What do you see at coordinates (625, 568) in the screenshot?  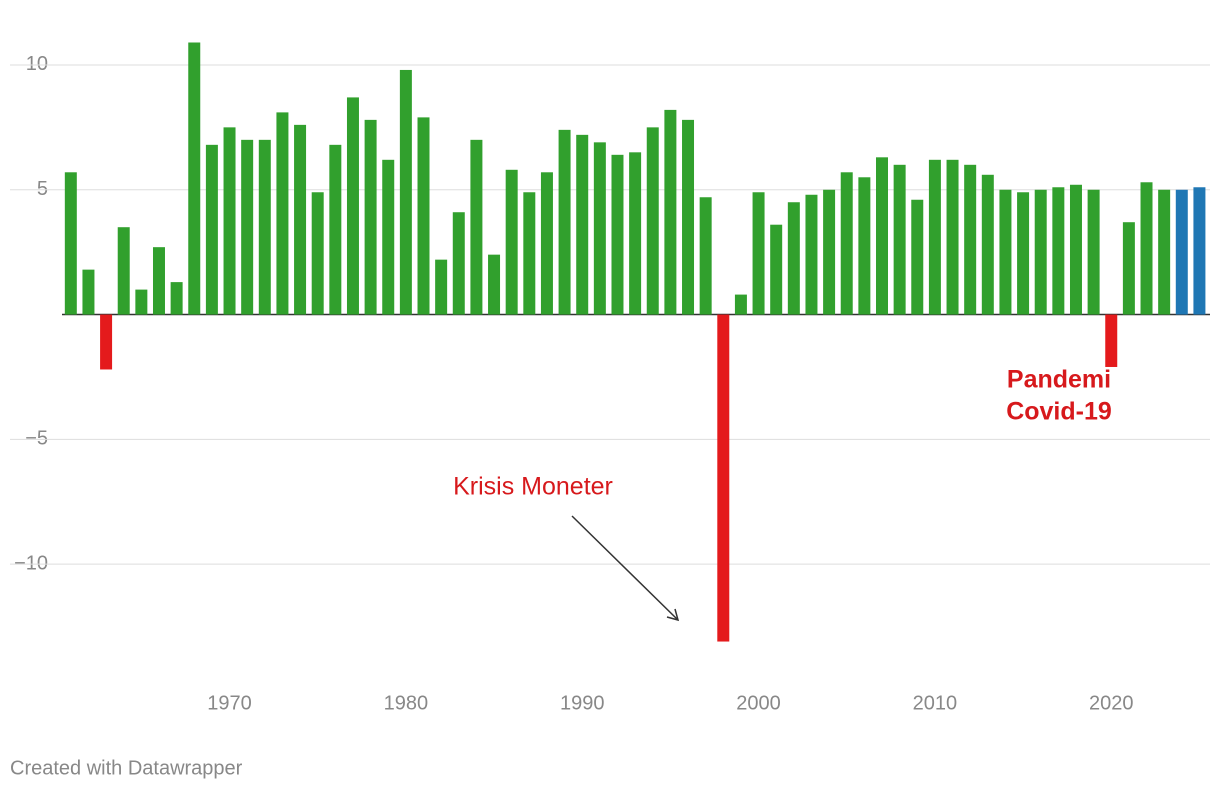 I see `annotation-arrow` at bounding box center [625, 568].